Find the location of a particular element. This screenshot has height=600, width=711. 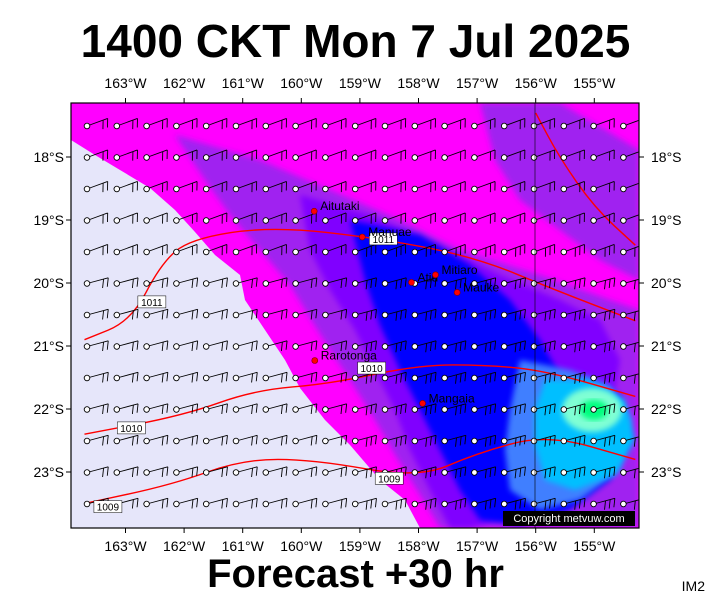

rain-band-upper is located at coordinates (559, 191).